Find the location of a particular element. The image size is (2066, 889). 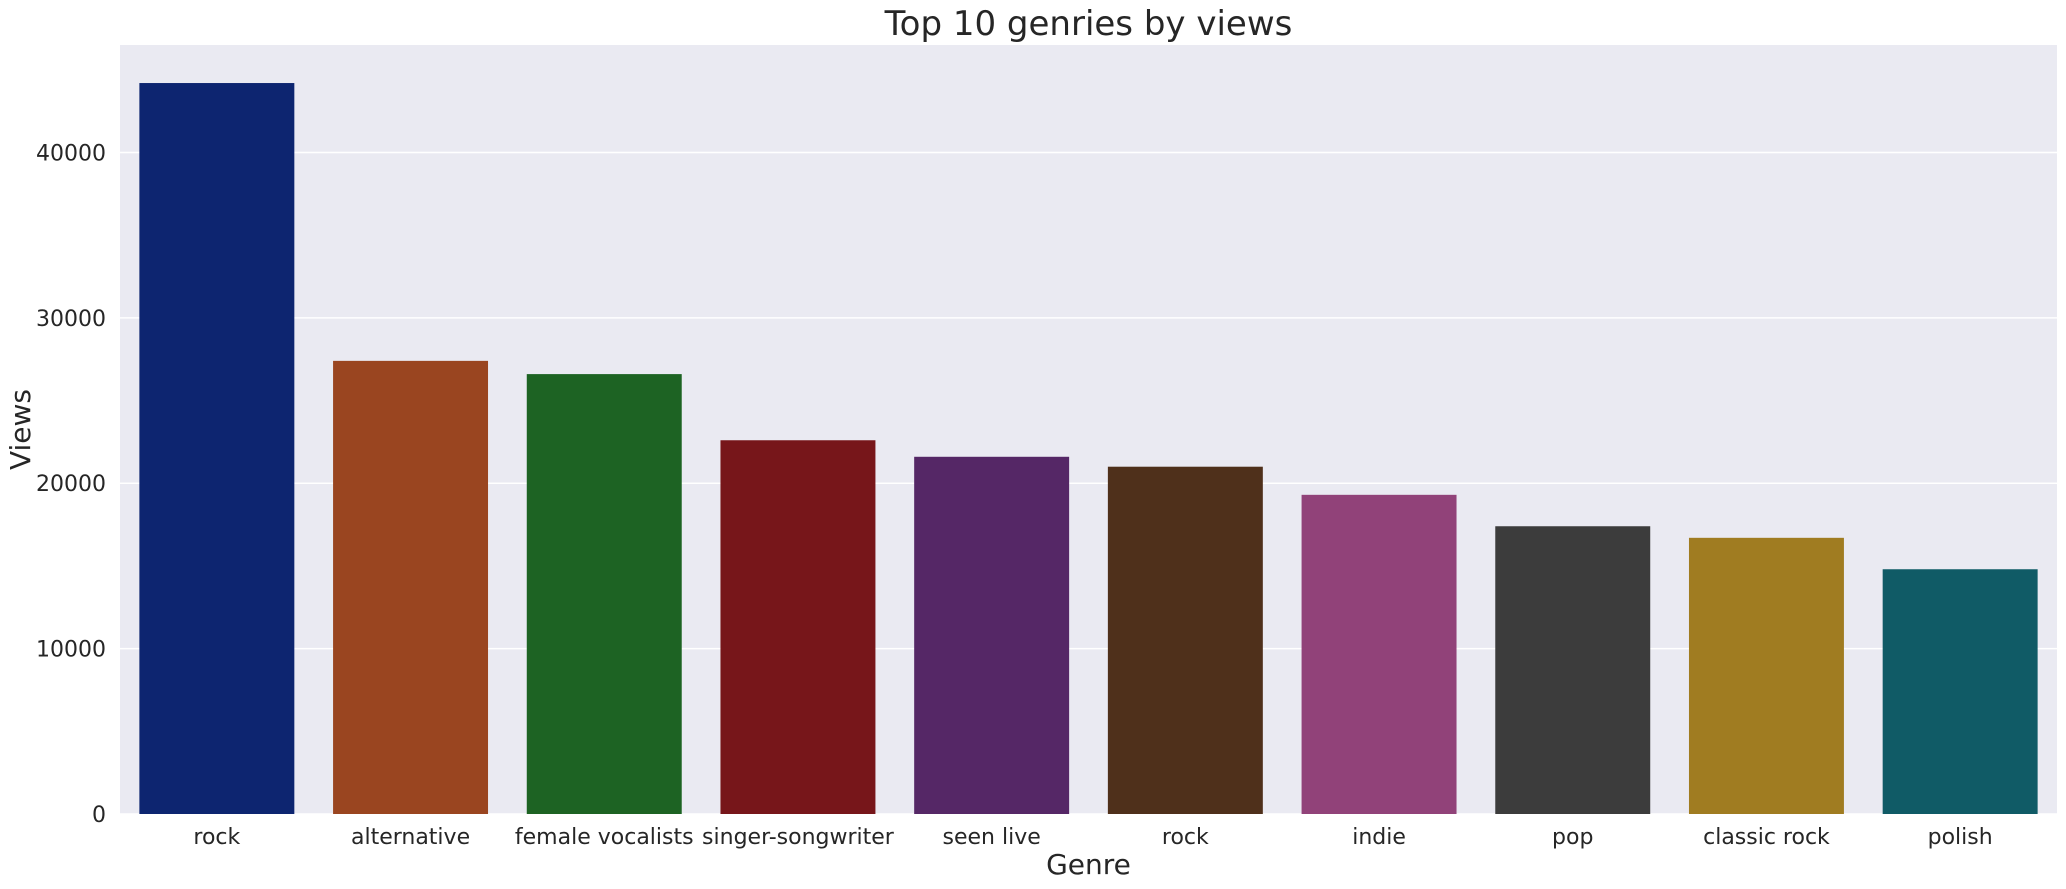

y-tick-label: 10000 is located at coordinates (71, 650).